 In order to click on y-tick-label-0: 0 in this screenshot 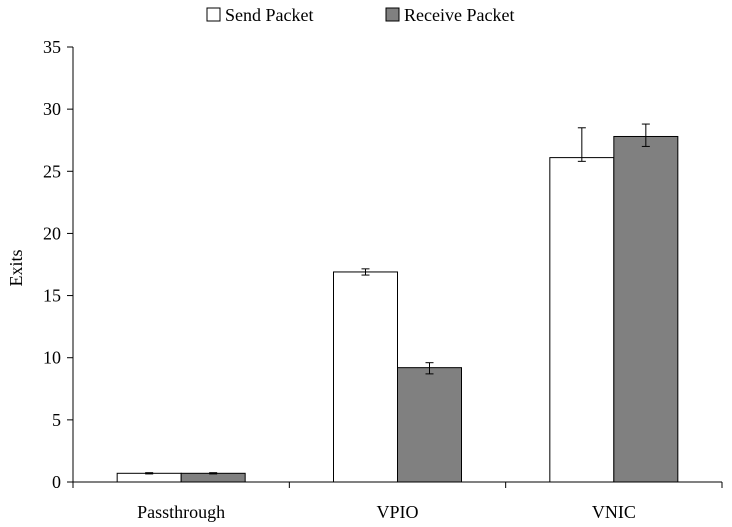, I will do `click(56, 482)`.